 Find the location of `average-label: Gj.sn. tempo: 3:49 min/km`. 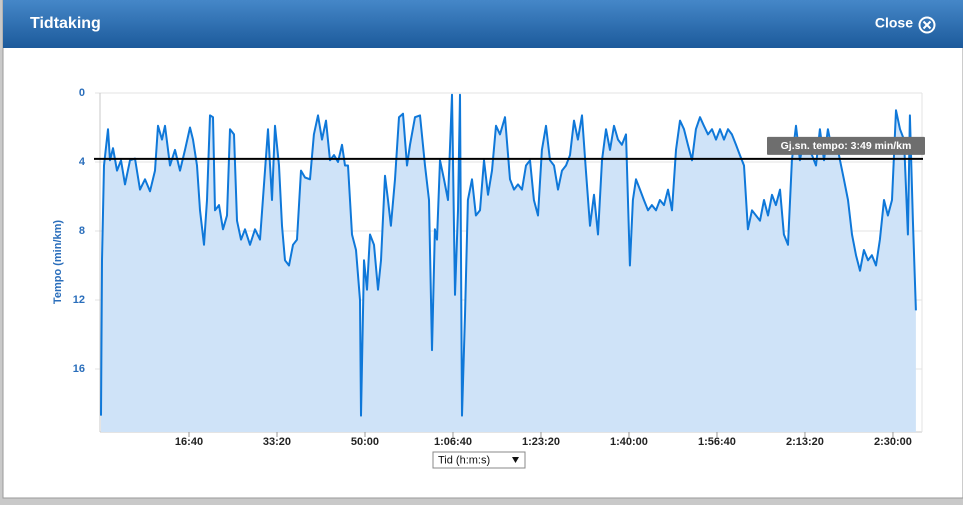

average-label: Gj.sn. tempo: 3:49 min/km is located at coordinates (846, 146).